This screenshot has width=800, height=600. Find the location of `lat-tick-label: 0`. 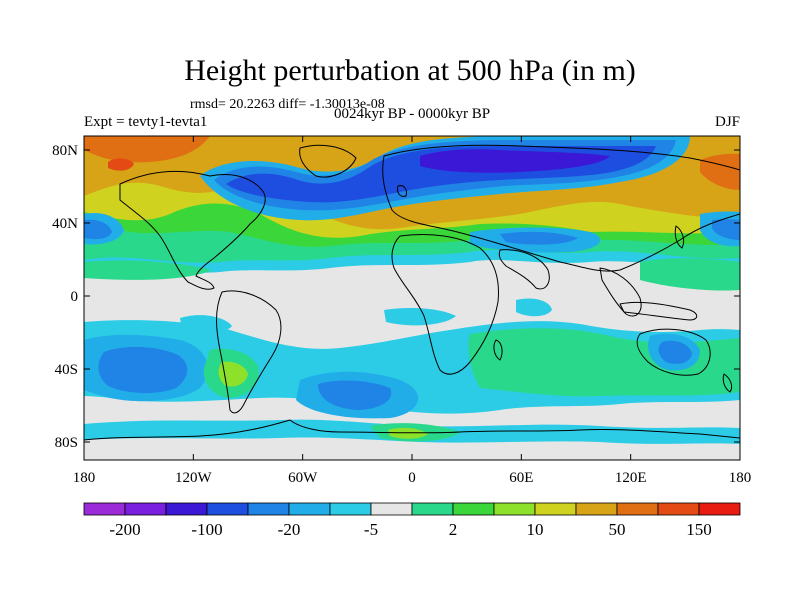

lat-tick-label: 0 is located at coordinates (75, 297).